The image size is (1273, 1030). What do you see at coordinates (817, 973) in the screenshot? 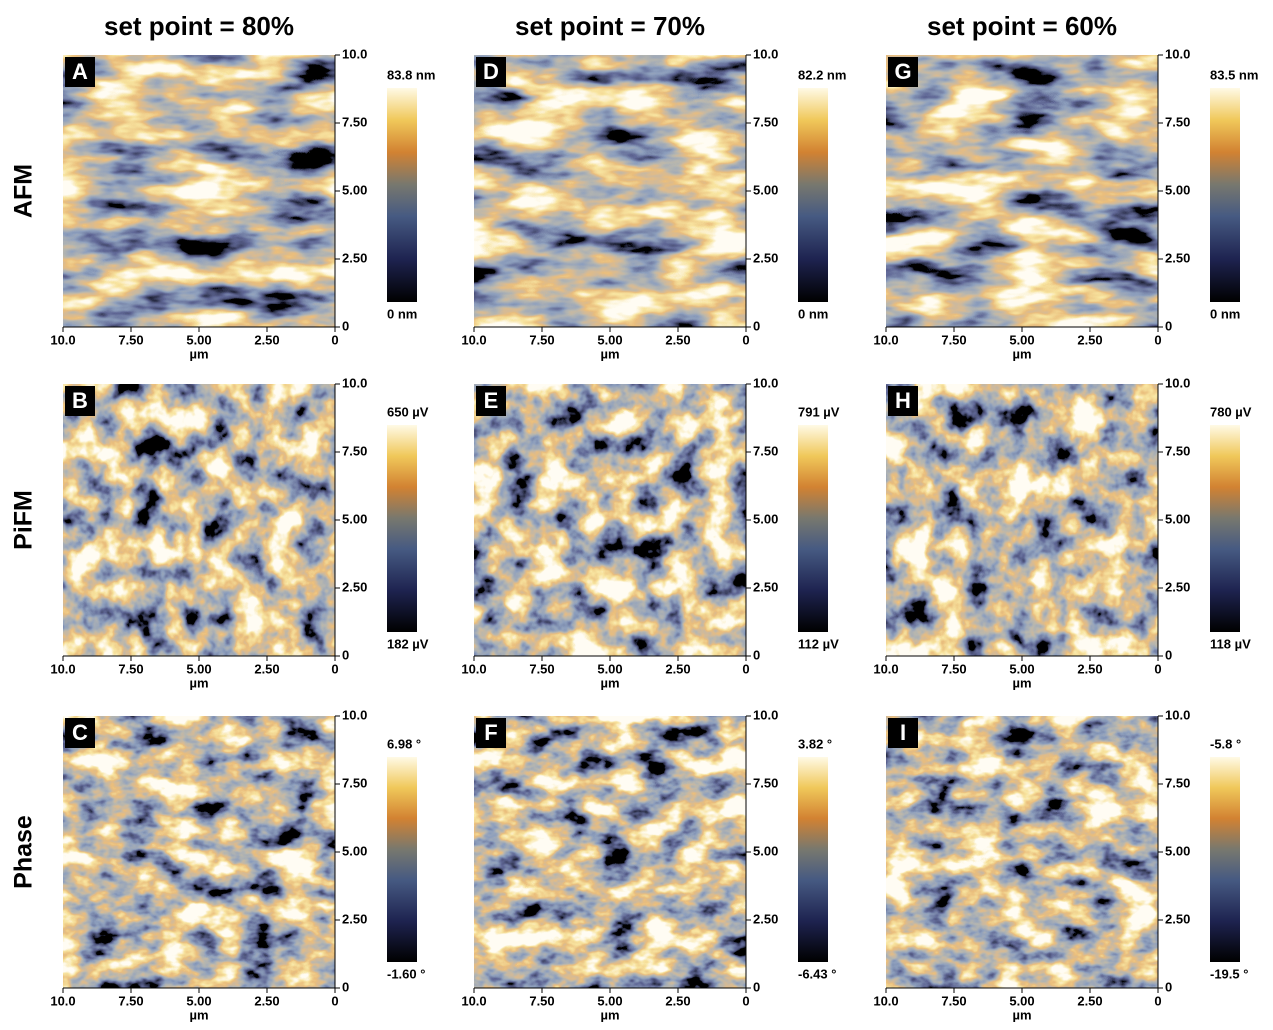
I see `colorbar-min: -6.43 °` at bounding box center [817, 973].